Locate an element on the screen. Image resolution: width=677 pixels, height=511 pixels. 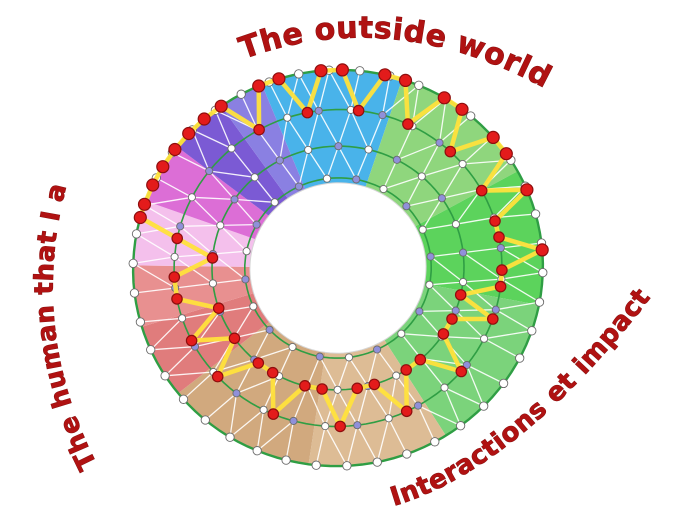
sector-violet is located at coordinates (232, 161).